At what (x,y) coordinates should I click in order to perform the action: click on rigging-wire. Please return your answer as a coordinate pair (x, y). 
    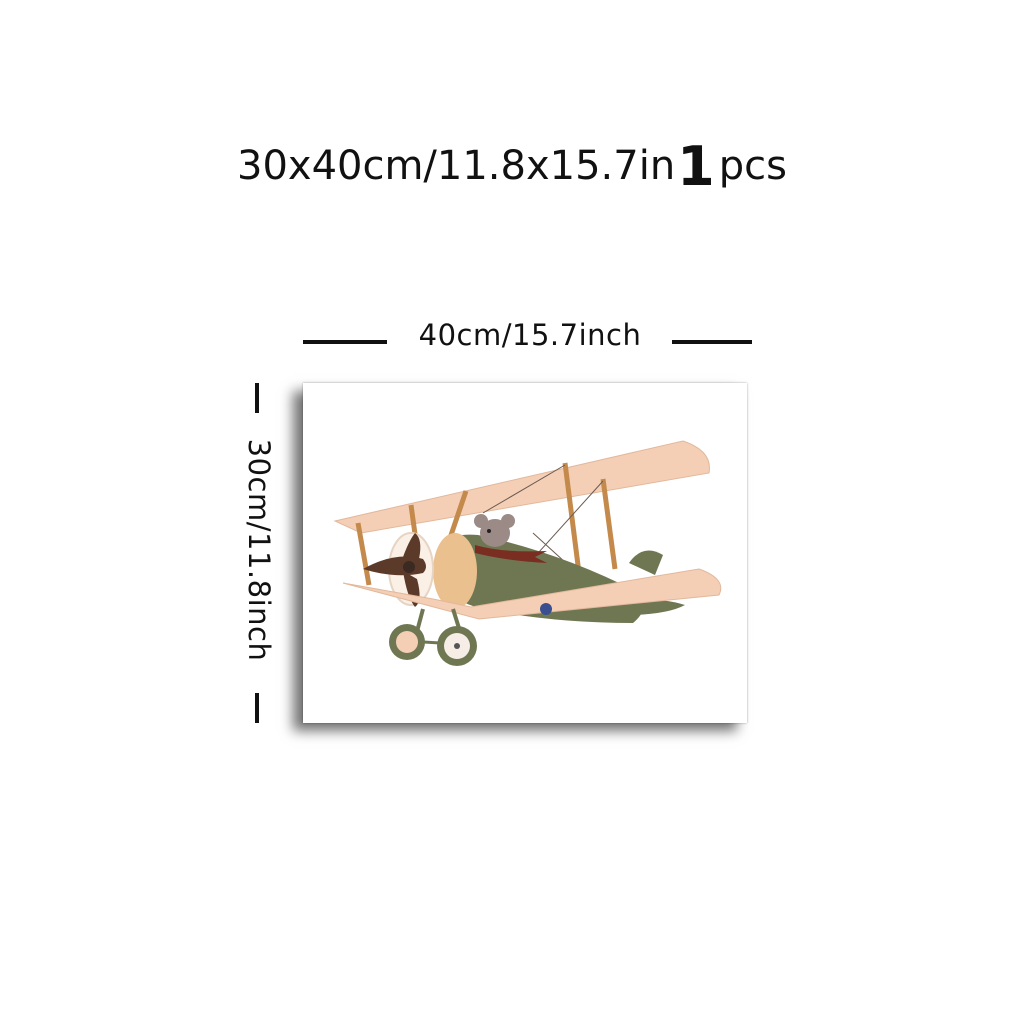
    Looking at the image, I should click on (524, 489).